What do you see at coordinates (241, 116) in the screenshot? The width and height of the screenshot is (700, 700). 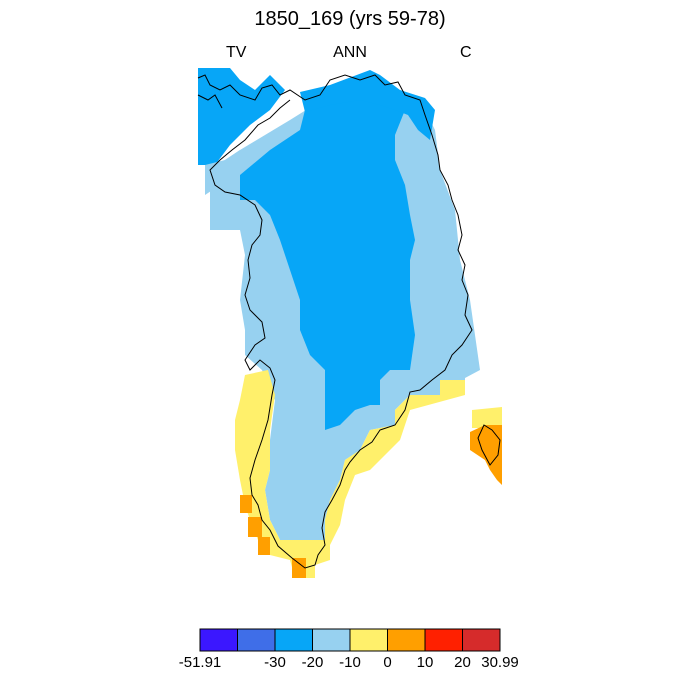 I see `nw-fragment` at bounding box center [241, 116].